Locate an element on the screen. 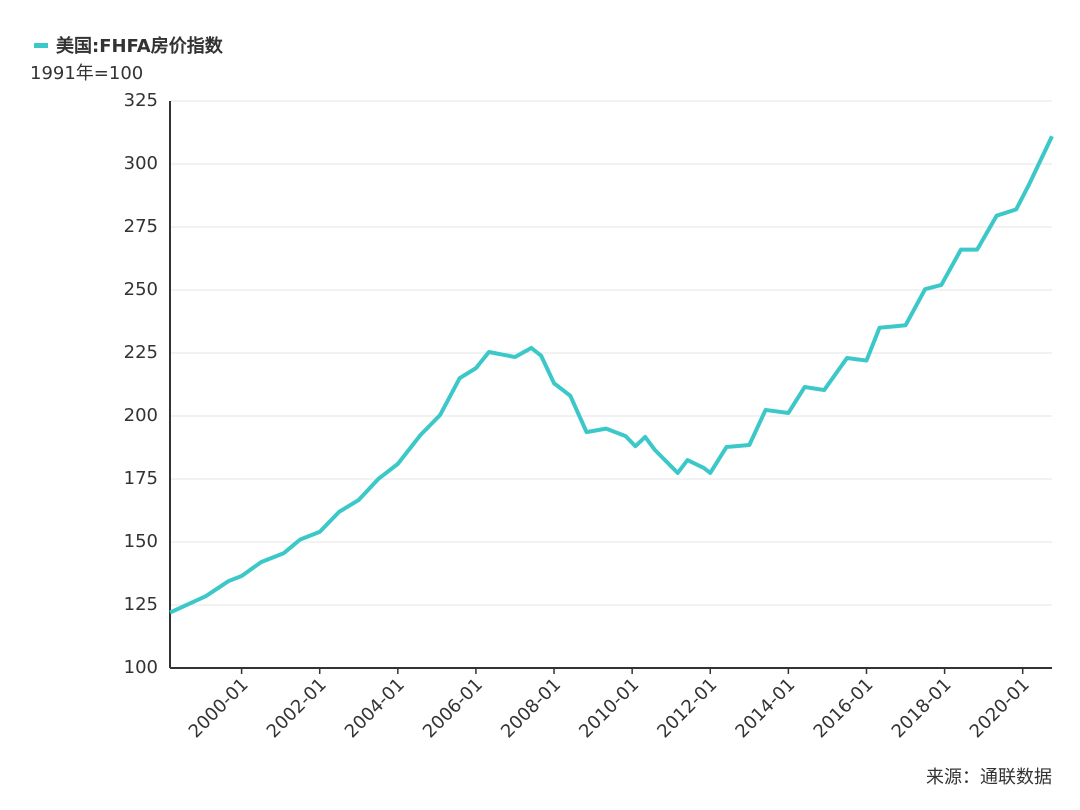  x-tick-label: 2016-01 is located at coordinates (844, 708).